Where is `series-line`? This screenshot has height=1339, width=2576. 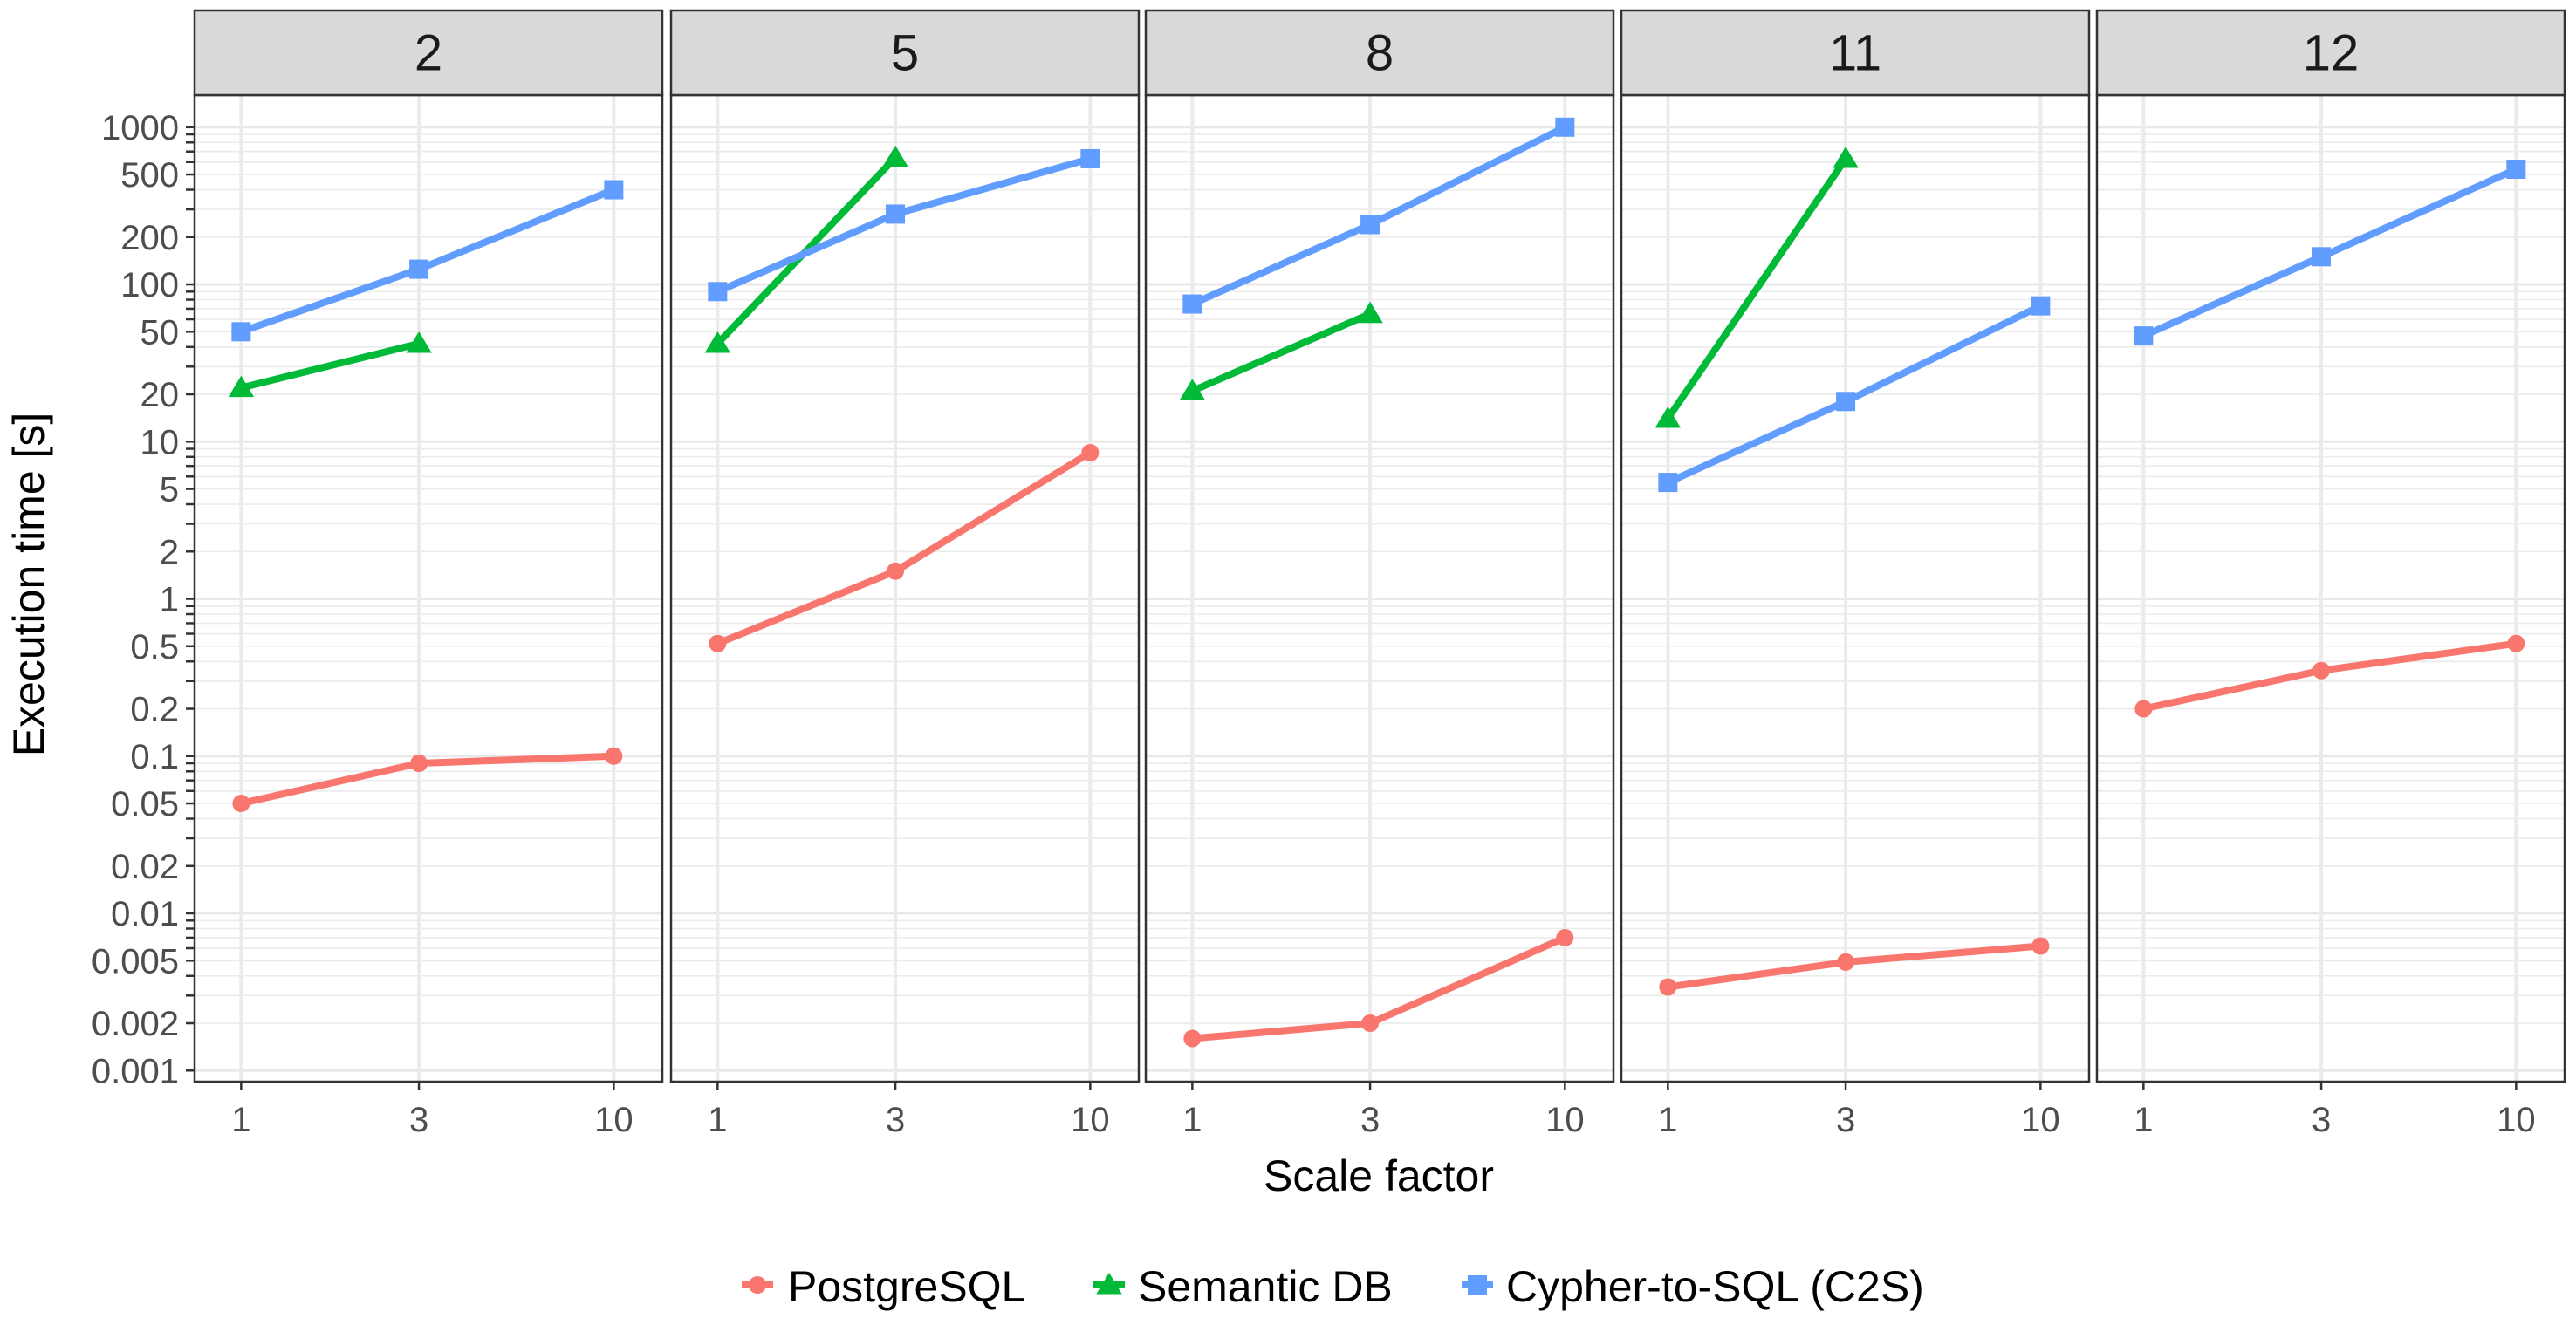 series-line is located at coordinates (1281, 352).